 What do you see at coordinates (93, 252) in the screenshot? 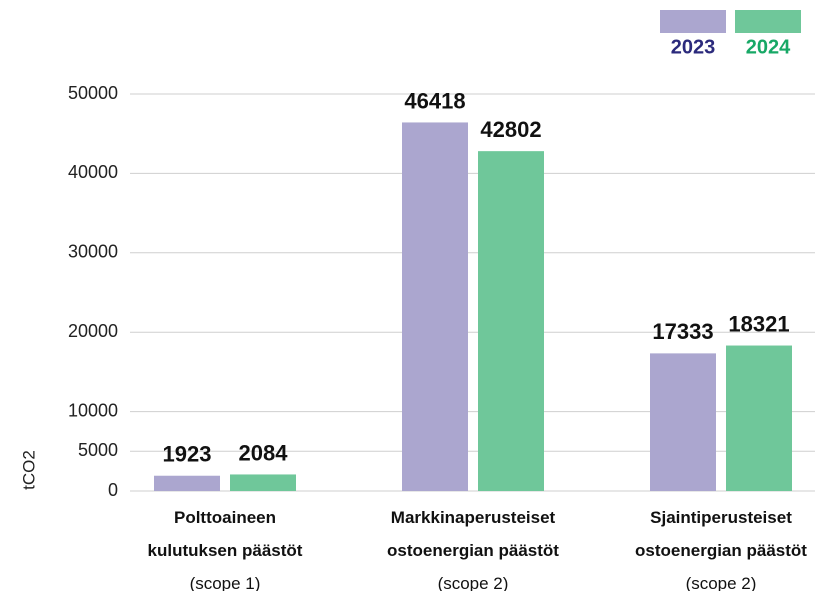
I see `y-tick-label: 30000` at bounding box center [93, 252].